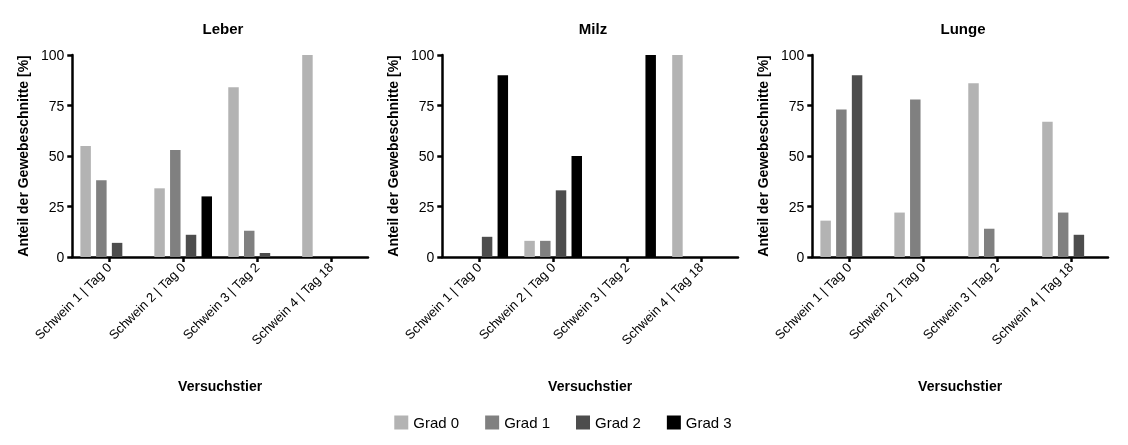 This screenshot has width=1128, height=445. What do you see at coordinates (593, 28) in the screenshot?
I see `chart-title: Milz` at bounding box center [593, 28].